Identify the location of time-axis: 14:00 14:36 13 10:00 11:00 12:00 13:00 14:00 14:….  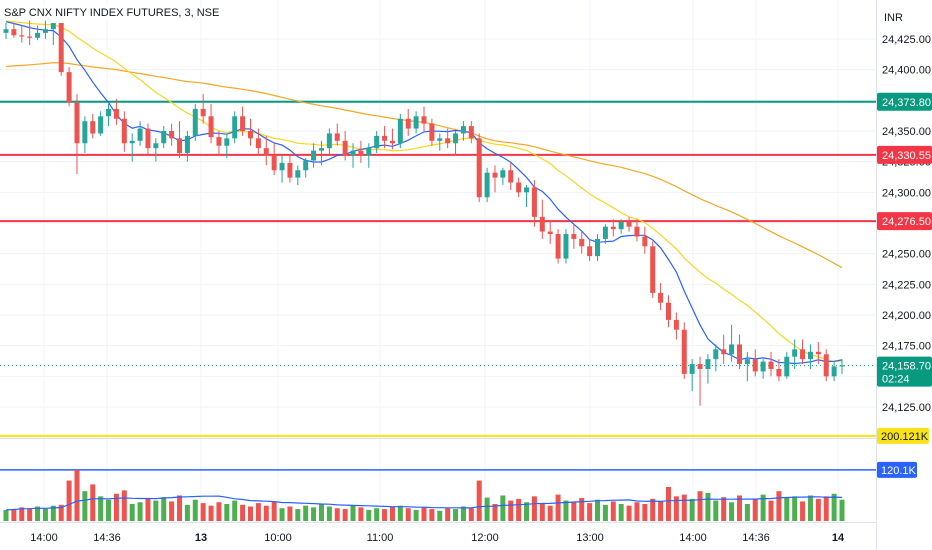
(437, 538).